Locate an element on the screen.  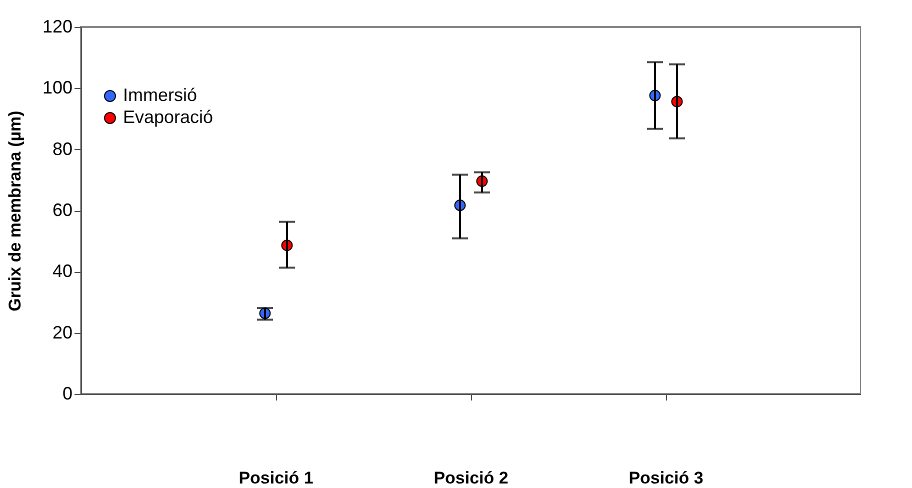
x-tick-label: Posició 1 is located at coordinates (276, 478).